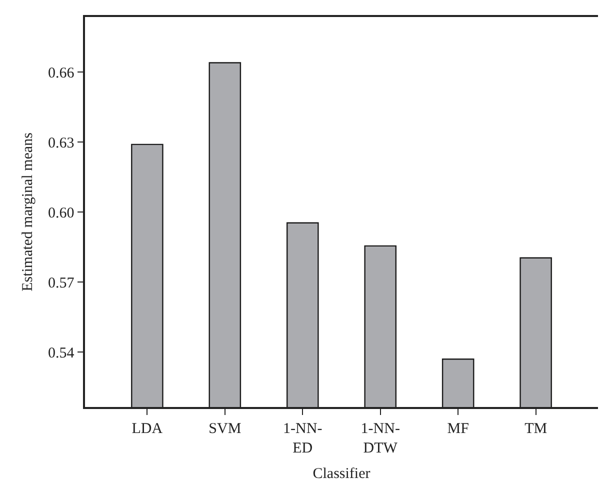 This screenshot has width=609, height=489. Describe the element at coordinates (61, 73) in the screenshot. I see `y-tick-label: 0.66` at that location.